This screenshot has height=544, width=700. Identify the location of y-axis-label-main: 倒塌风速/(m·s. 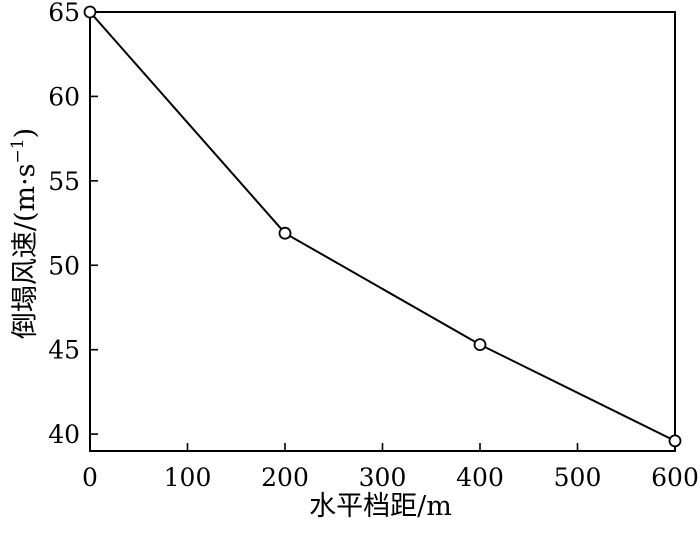
(25, 251).